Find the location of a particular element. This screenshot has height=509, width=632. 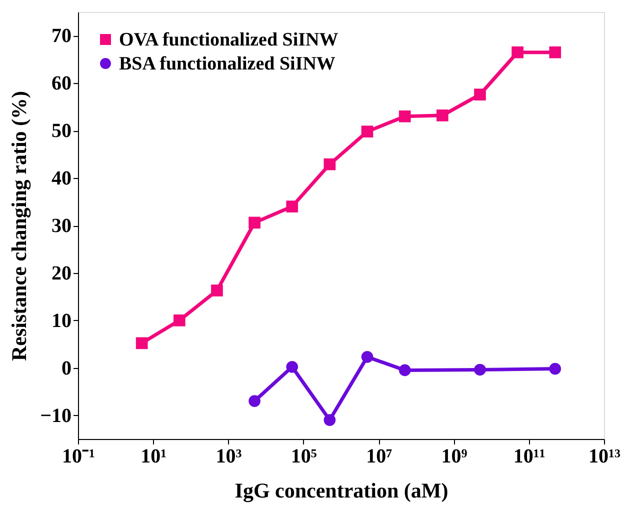

y-axis-title: Resistance changing ratio (%) is located at coordinates (19, 226).